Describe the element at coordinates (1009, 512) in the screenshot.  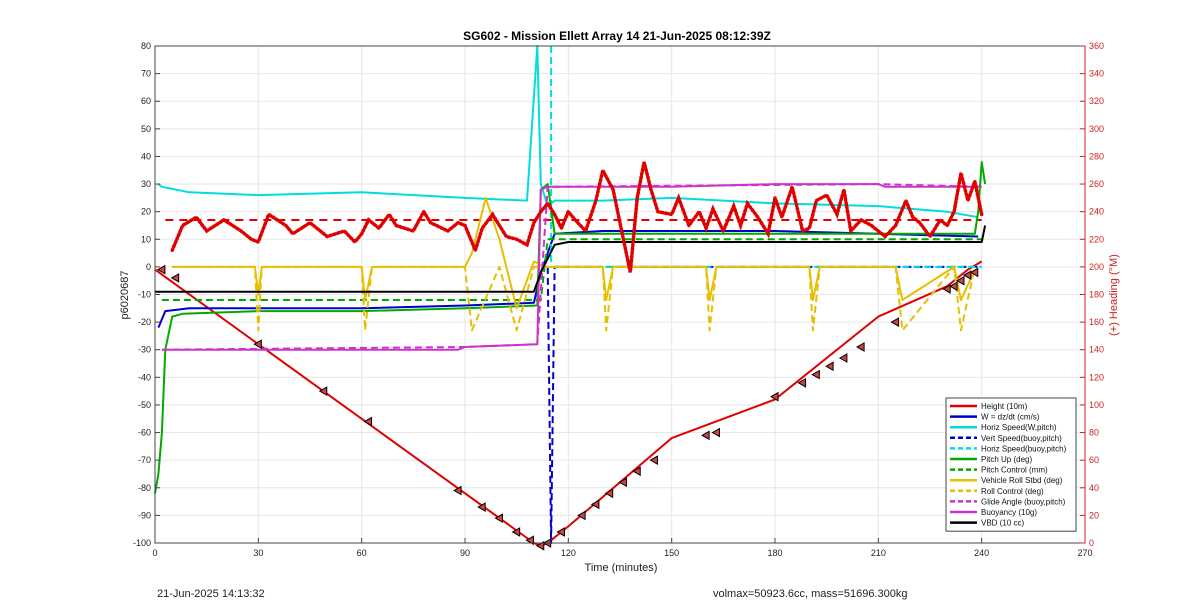
I see `legend-label: Buoyancy (10g)` at that location.